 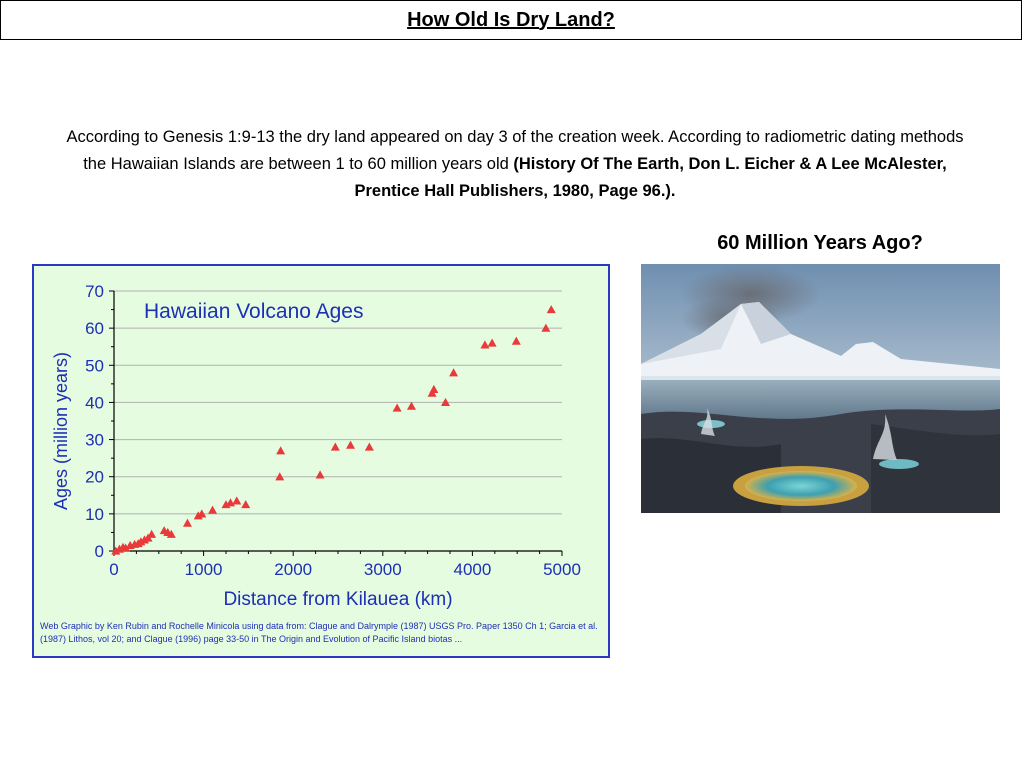 I want to click on y-tick-label: 50, so click(x=94, y=365).